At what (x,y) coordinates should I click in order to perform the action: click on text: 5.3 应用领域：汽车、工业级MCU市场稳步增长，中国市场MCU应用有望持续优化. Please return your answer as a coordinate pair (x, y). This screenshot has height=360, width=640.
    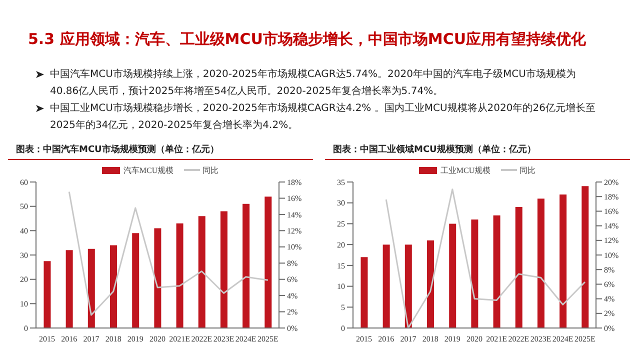
    Looking at the image, I should click on (308, 40).